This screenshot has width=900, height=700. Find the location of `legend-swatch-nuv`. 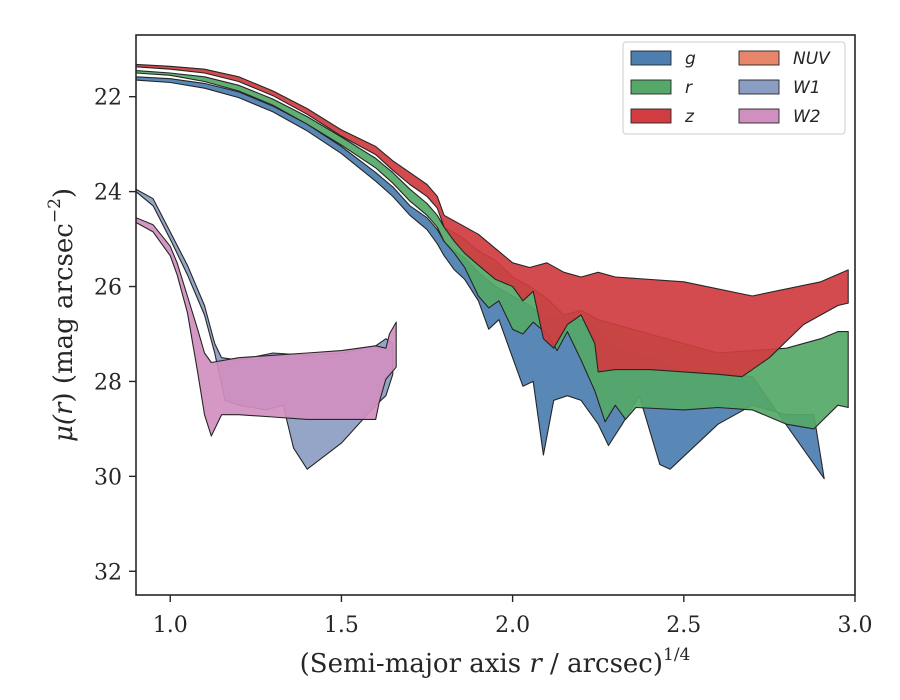

legend-swatch-nuv is located at coordinates (759, 58).